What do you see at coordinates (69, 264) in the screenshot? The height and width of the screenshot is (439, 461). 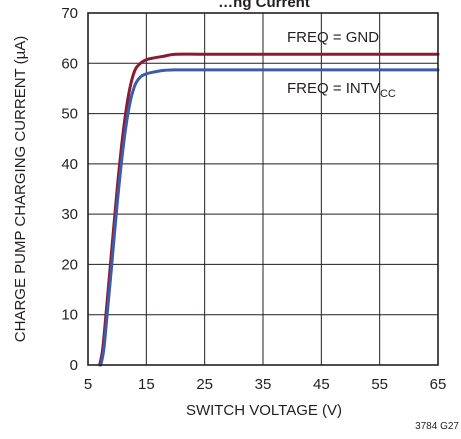 I see `y-tick-label-20: 20` at bounding box center [69, 264].